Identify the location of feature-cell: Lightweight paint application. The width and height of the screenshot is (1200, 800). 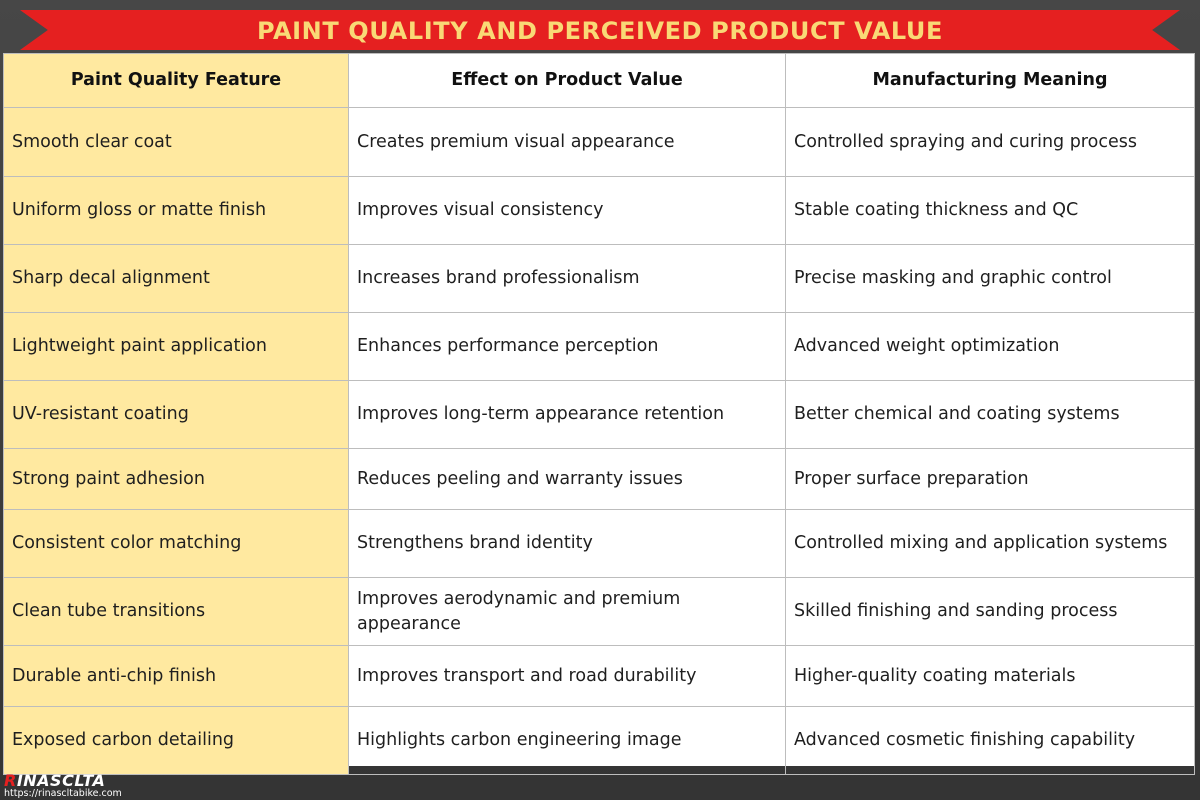
(176, 346).